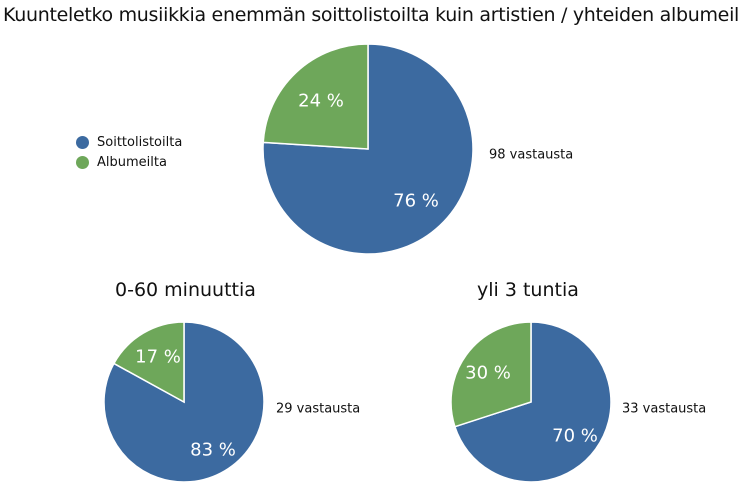  Describe the element at coordinates (213, 450) in the screenshot. I see `pie-1-label-0: 83 %` at that location.